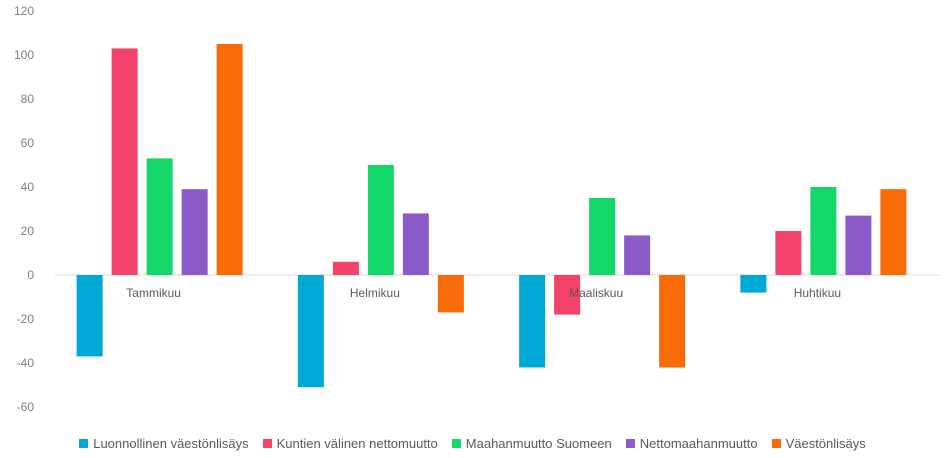 This screenshot has width=945, height=458. What do you see at coordinates (28, 143) in the screenshot?
I see `y-tick-label: 60` at bounding box center [28, 143].